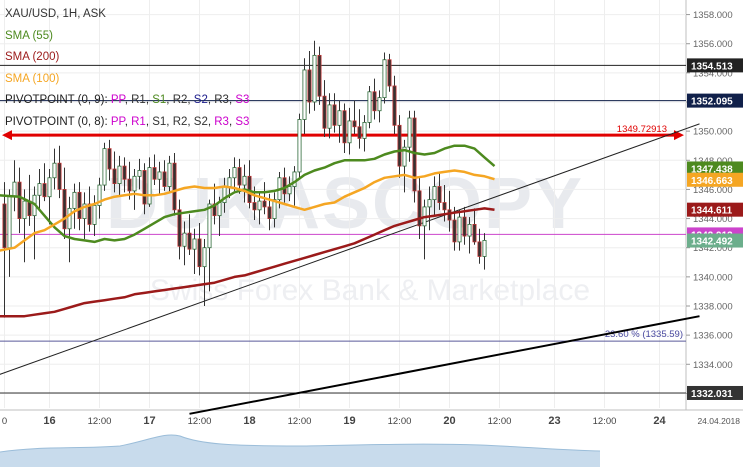 Image resolution: width=743 pixels, height=467 pixels. What do you see at coordinates (713, 15) in the screenshot?
I see `y-tick-label: 1358.000` at bounding box center [713, 15].